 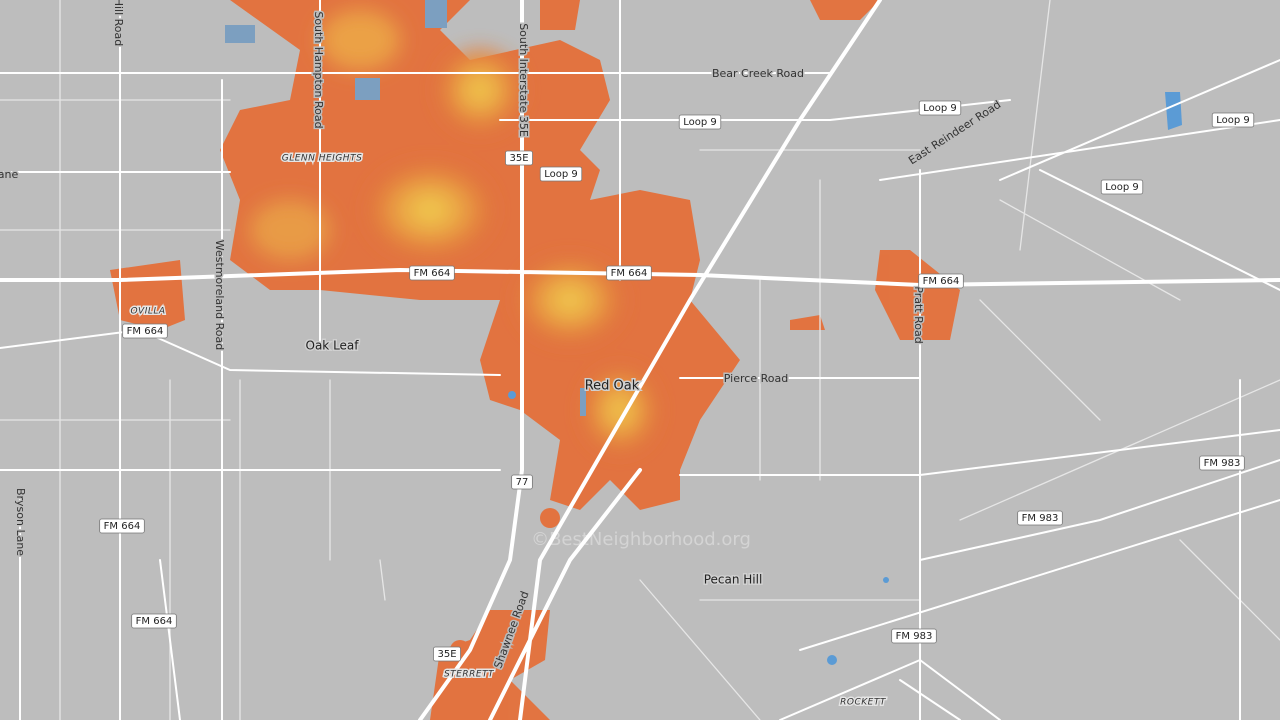 What do you see at coordinates (612, 386) in the screenshot?
I see `place-label: Red Oak` at bounding box center [612, 386].